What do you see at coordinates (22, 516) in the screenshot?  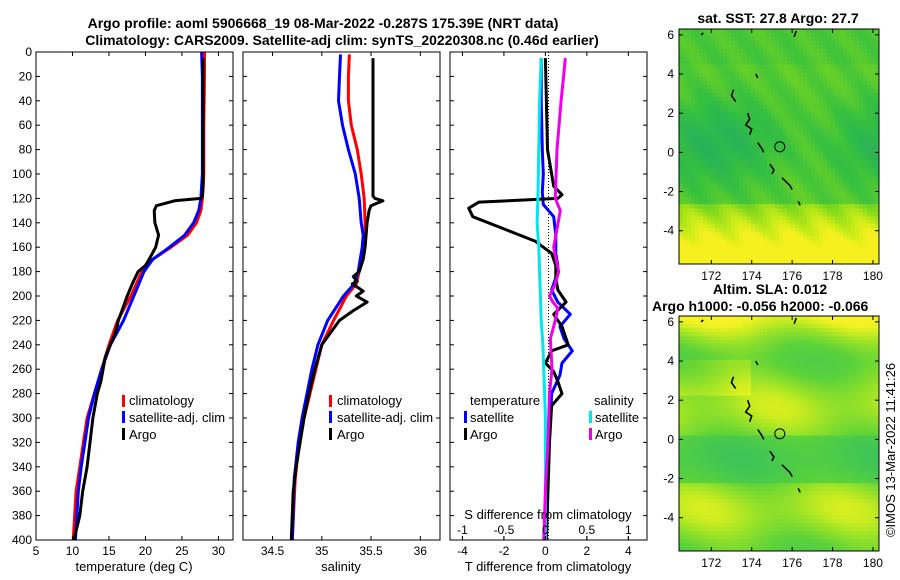 I see `y-tick-label: 380` at bounding box center [22, 516].